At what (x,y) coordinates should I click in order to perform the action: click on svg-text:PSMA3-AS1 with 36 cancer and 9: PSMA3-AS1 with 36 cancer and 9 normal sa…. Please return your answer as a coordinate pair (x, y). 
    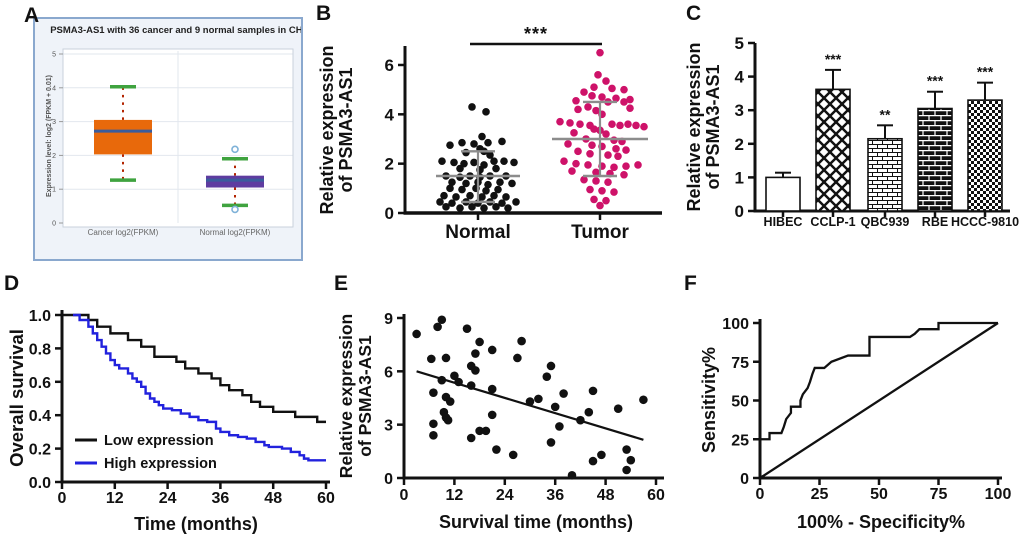
    Looking at the image, I should click on (175, 30).